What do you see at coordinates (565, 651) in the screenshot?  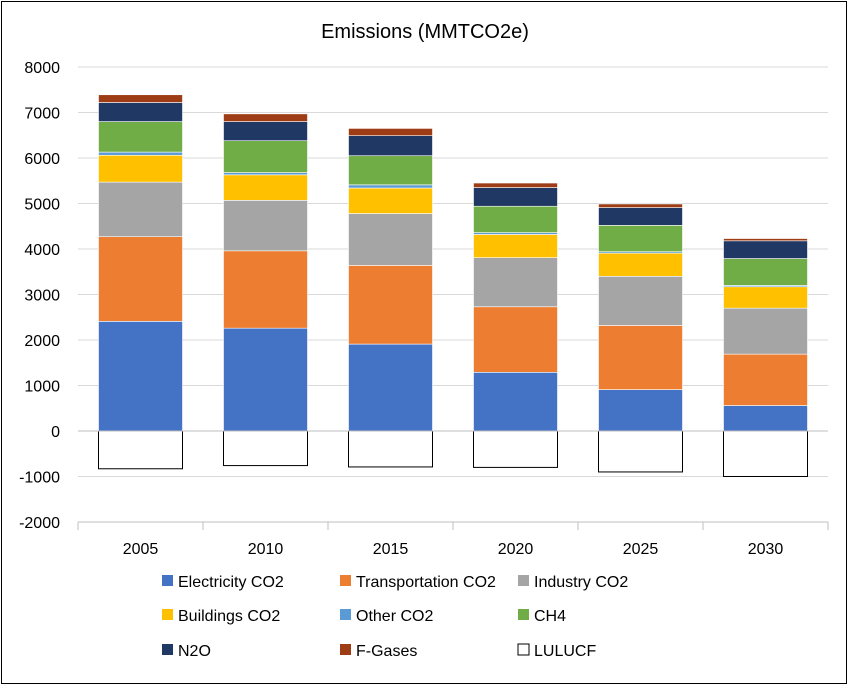 I see `legend-label-8: LULUCF` at bounding box center [565, 651].